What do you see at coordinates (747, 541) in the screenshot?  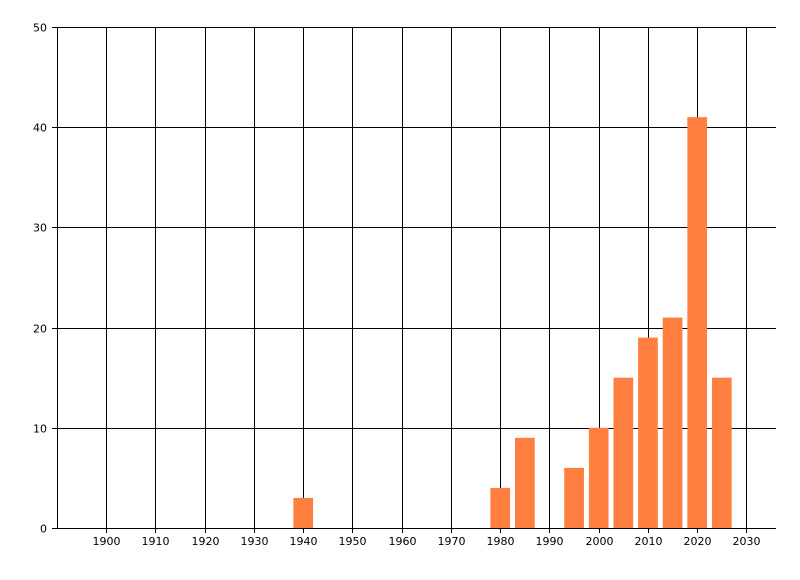 I see `x-tick-label: 2030` at bounding box center [747, 541].